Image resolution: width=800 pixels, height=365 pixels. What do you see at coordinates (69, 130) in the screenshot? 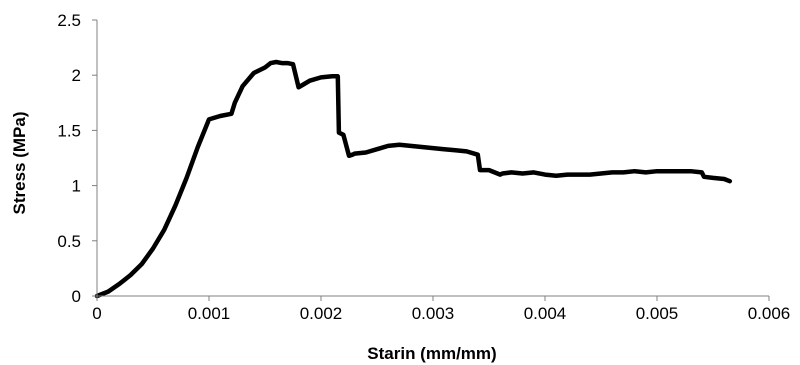
I see `y-tick-label: 1.5` at bounding box center [69, 130].